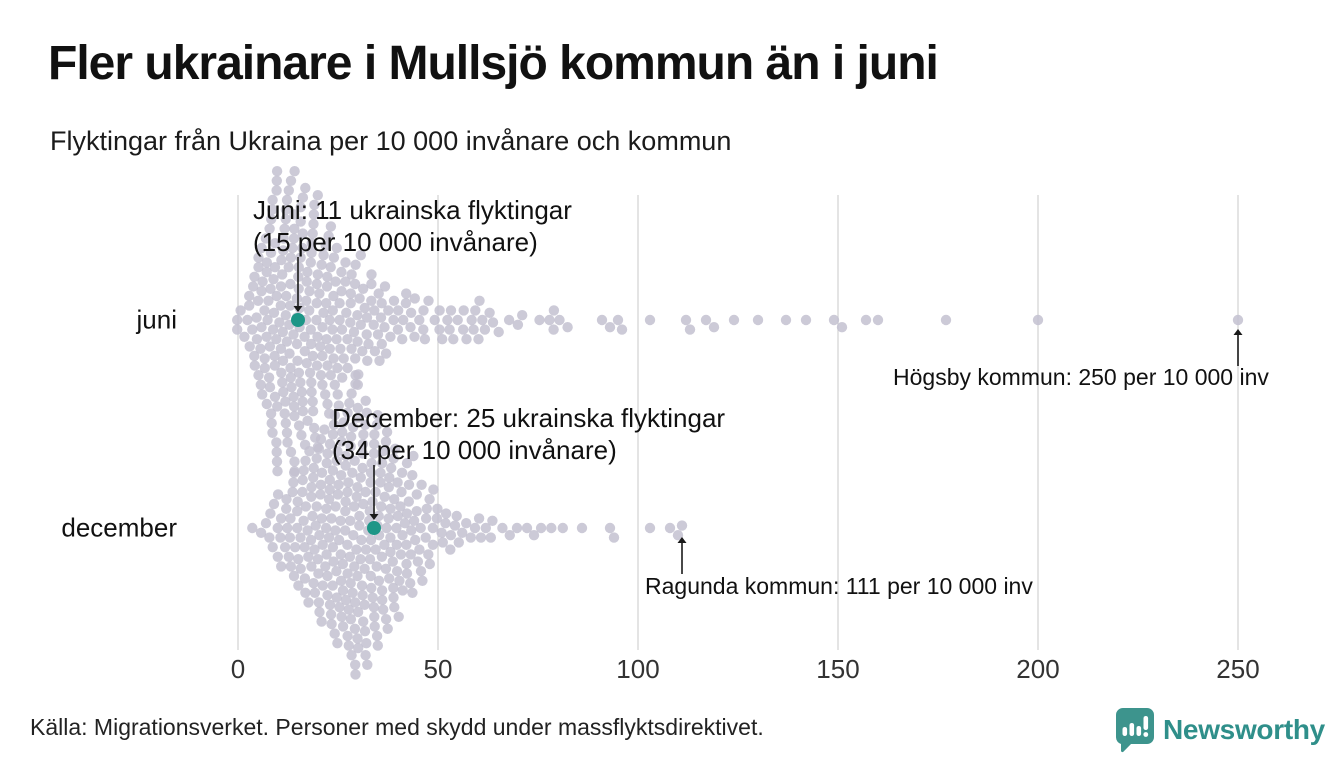 The height and width of the screenshot is (780, 1340). What do you see at coordinates (1037, 669) in the screenshot?
I see `x-tick-label: 200` at bounding box center [1037, 669].